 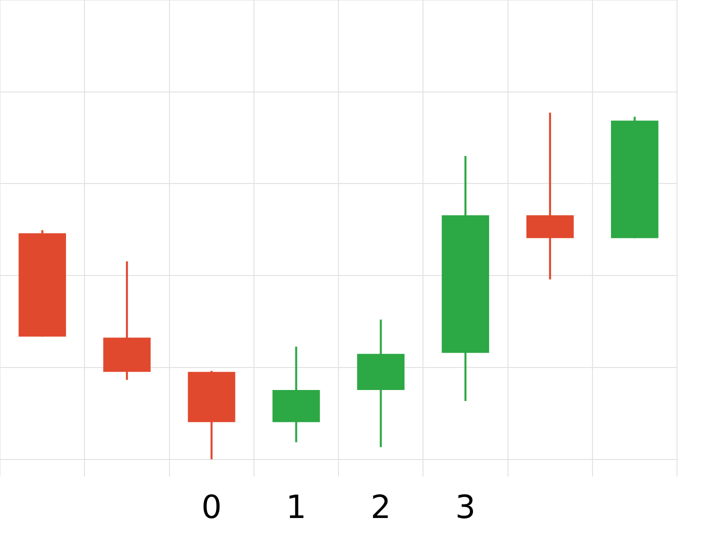 I want to click on x-tick-label: 3, so click(x=465, y=507).